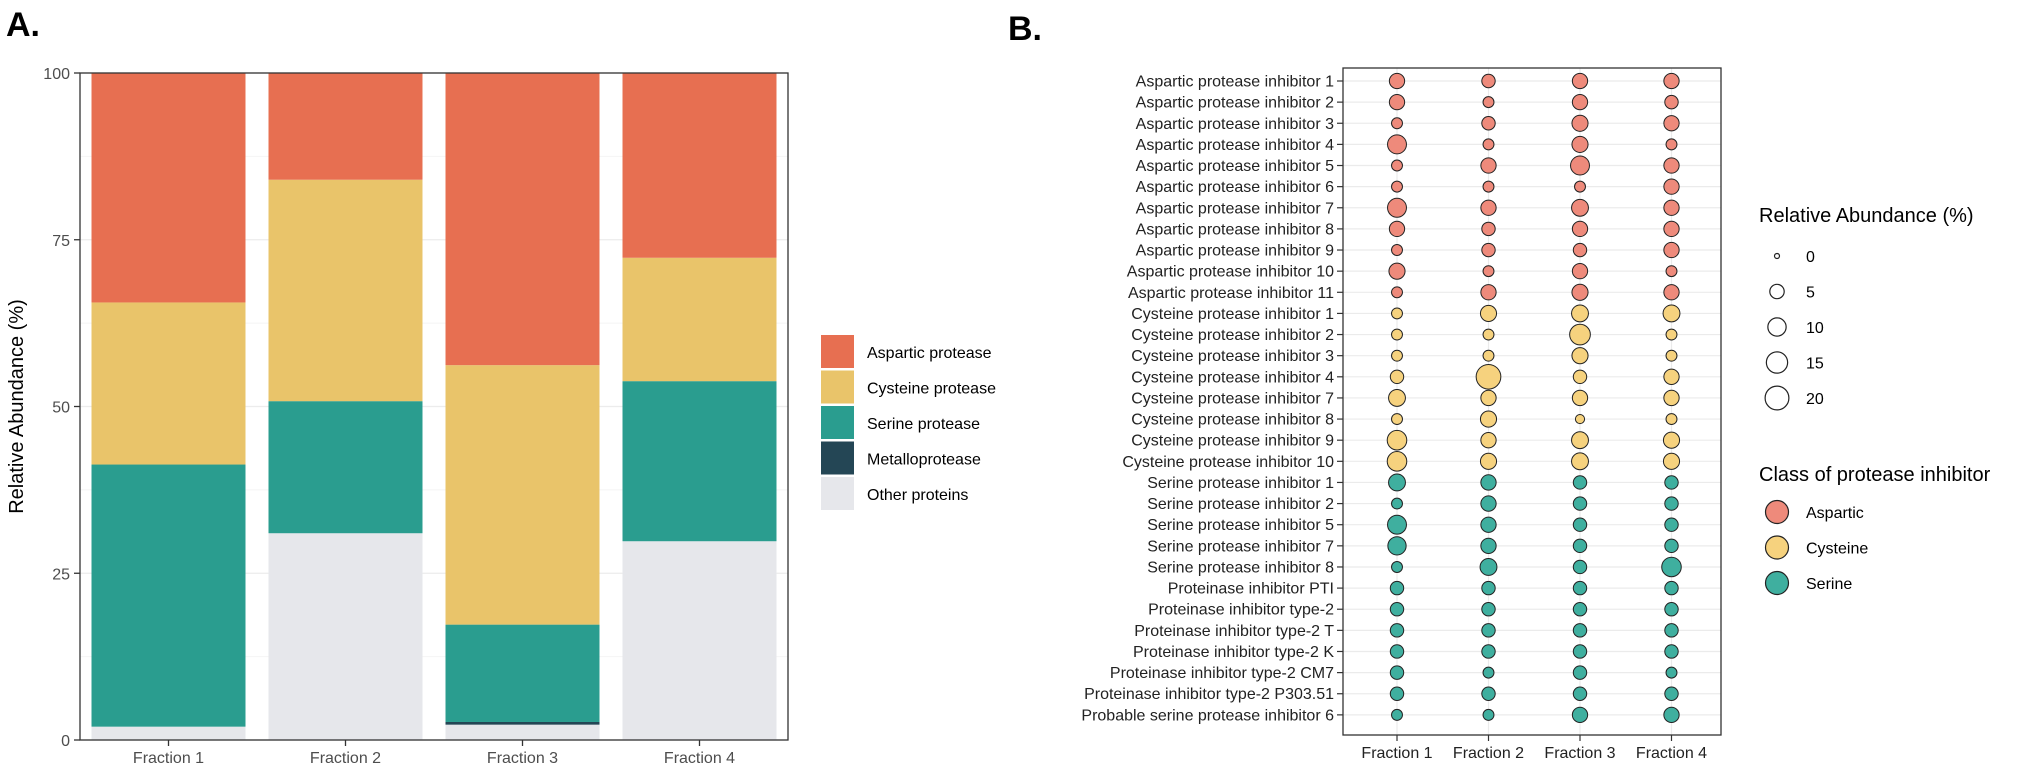  I want to click on row-label: Aspartic protease inhibitor 4, so click(1235, 145).